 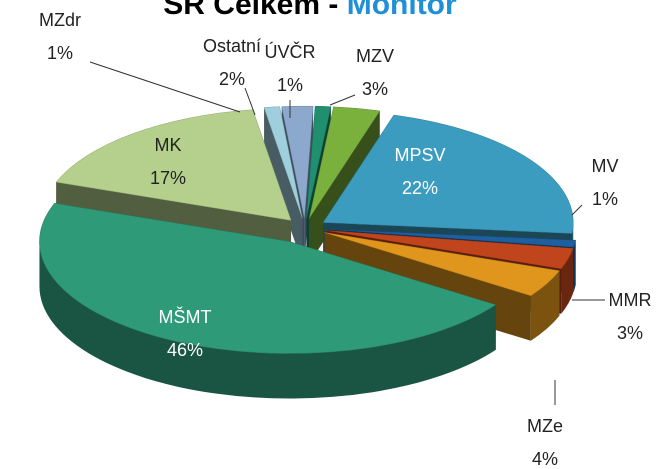 I want to click on category-label: MZV, so click(x=375, y=56).